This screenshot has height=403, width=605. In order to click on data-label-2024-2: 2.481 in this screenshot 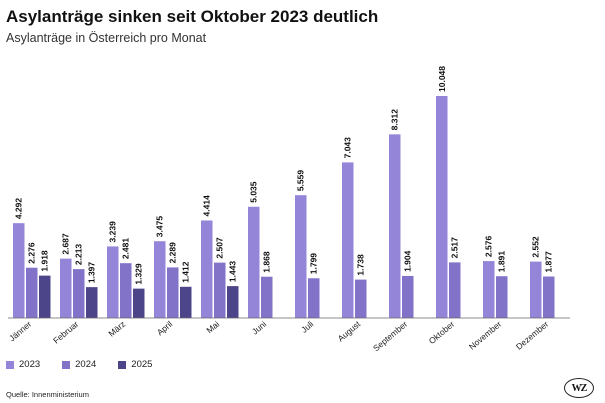, I will do `click(126, 249)`.